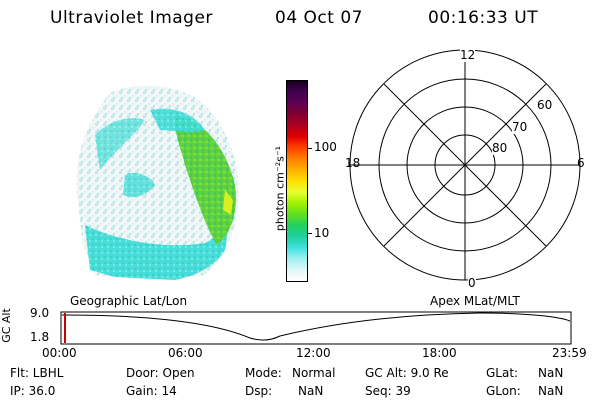 The width and height of the screenshot is (600, 400). What do you see at coordinates (325, 147) in the screenshot?
I see `colorbar-label-100: 100` at bounding box center [325, 147].